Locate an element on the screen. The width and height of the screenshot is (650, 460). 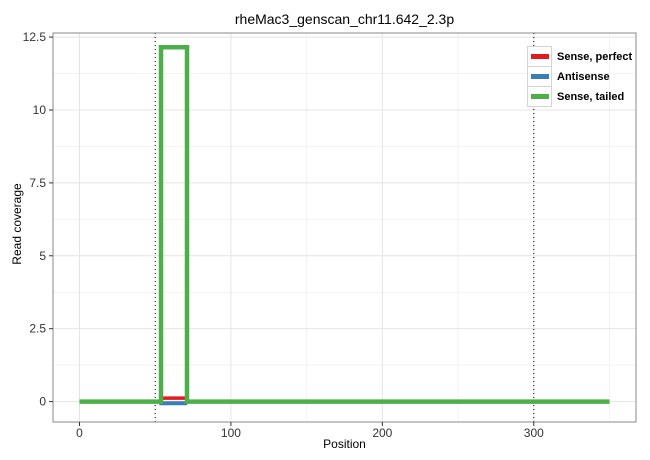
legend-label: Antisense is located at coordinates (583, 76).